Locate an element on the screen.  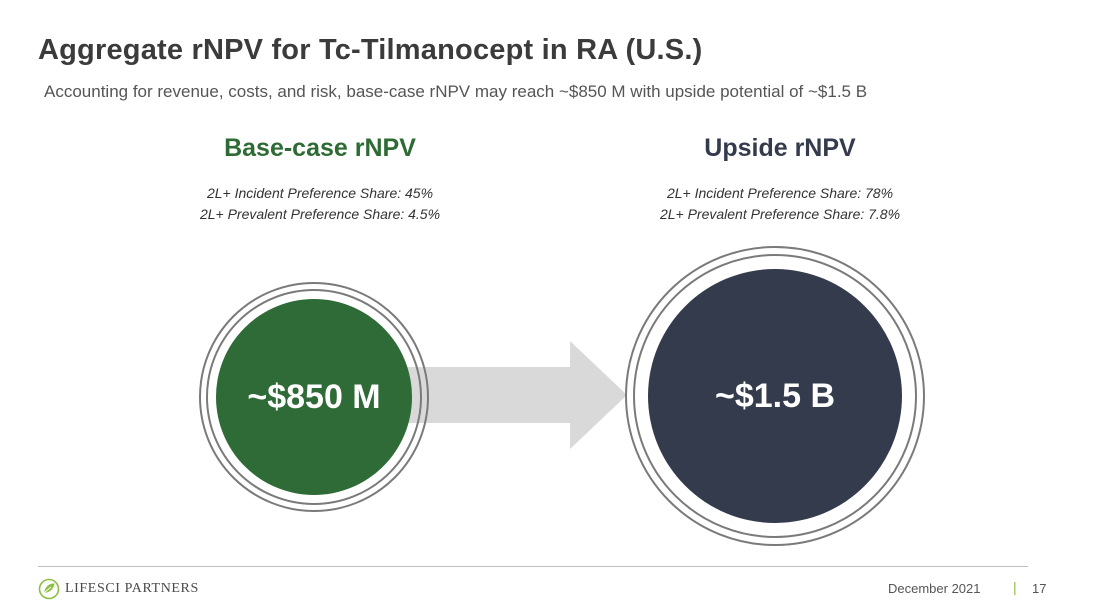
base-case-outer-ring is located at coordinates (314, 397).